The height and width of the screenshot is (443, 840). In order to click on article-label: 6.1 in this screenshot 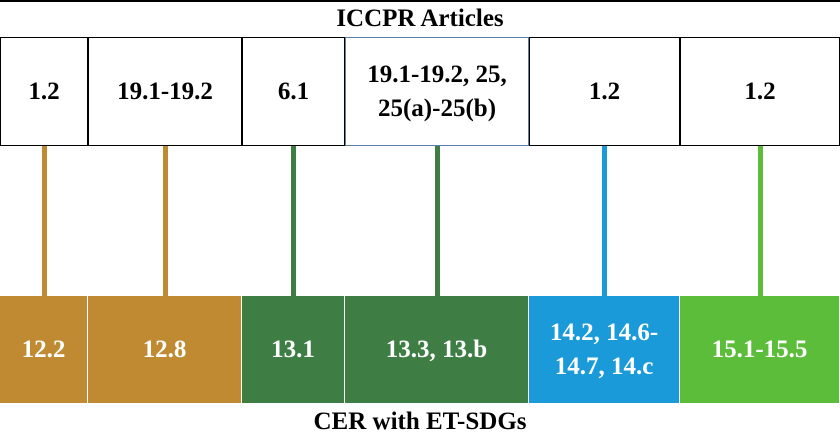, I will do `click(293, 91)`.